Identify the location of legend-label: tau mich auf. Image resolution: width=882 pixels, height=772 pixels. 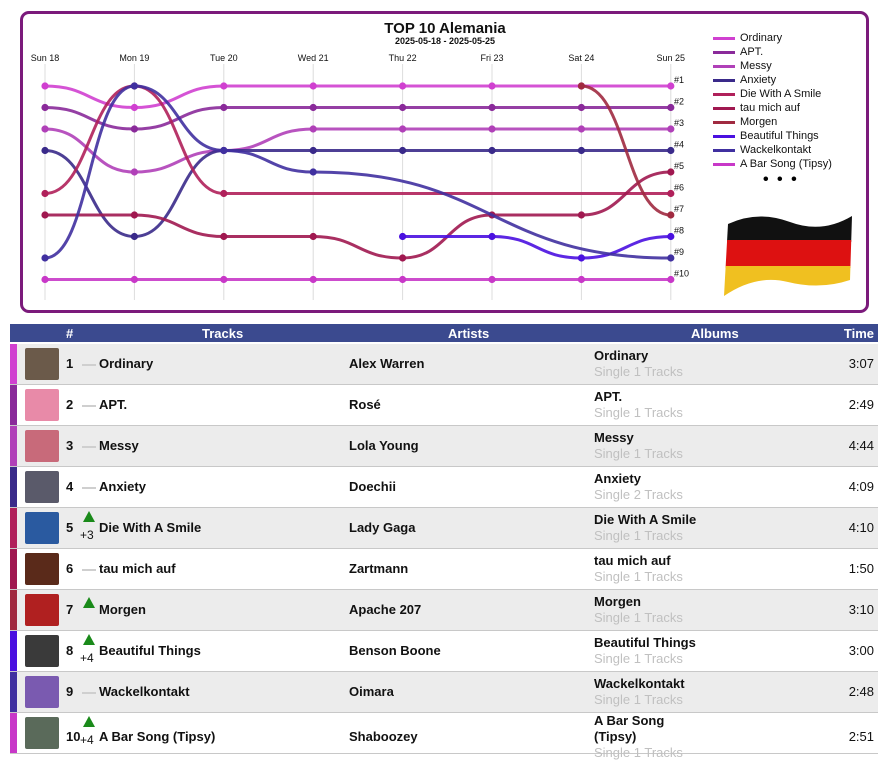
(770, 108).